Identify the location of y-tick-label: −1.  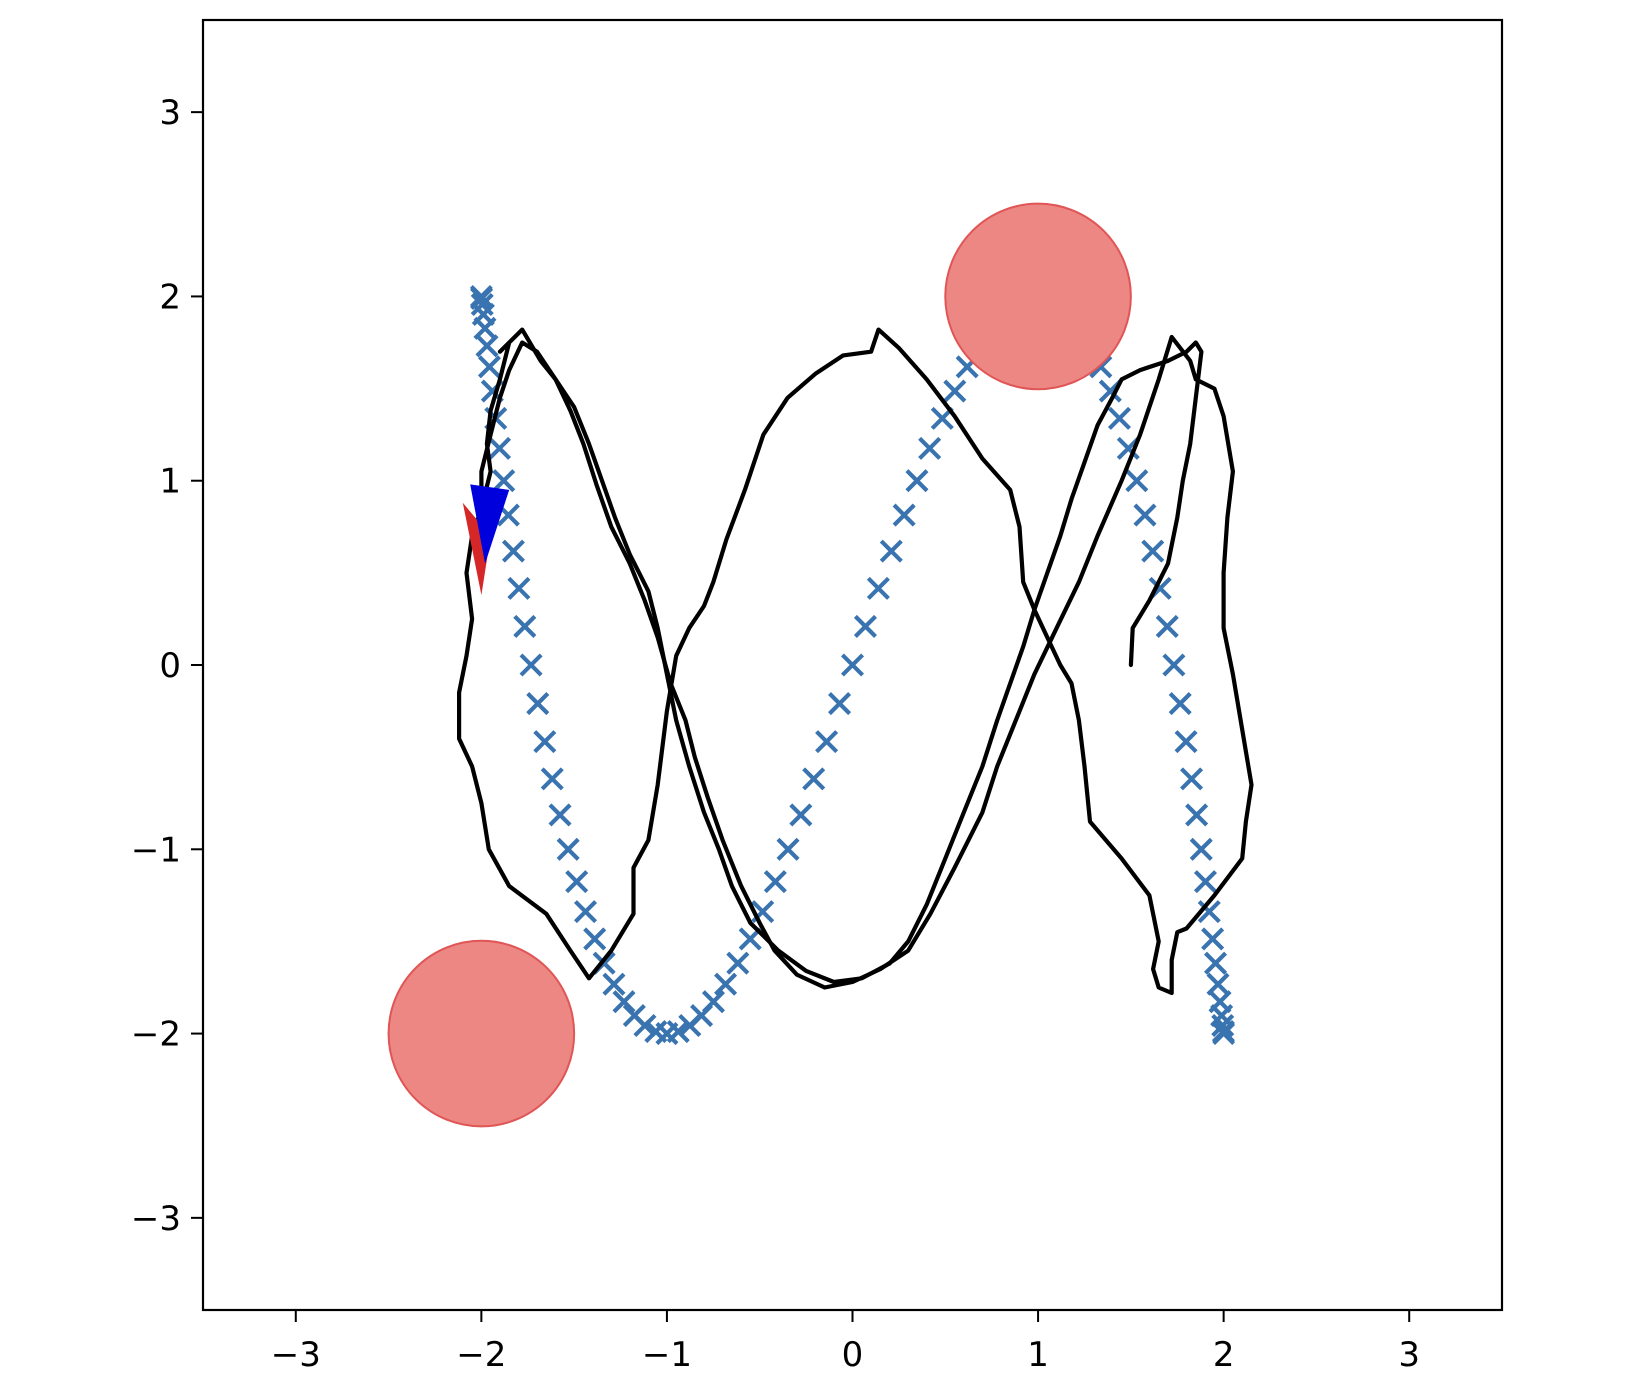
(156, 850).